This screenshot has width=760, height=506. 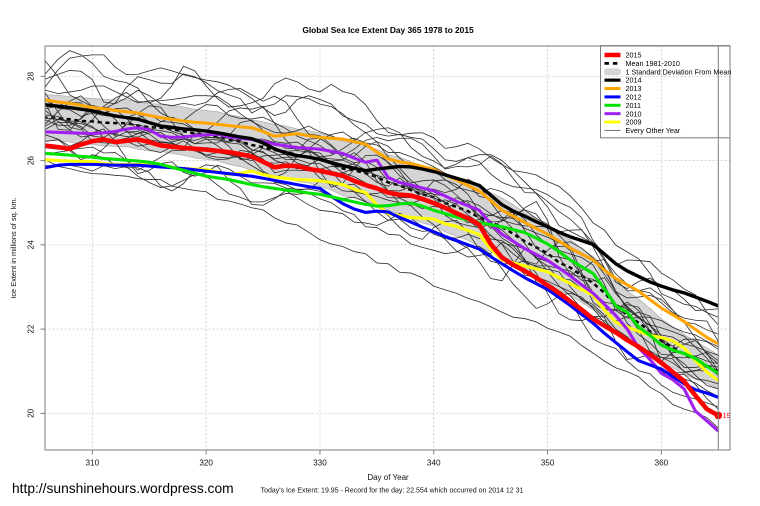 I want to click on current-value-label: 19.95, so click(x=732, y=415).